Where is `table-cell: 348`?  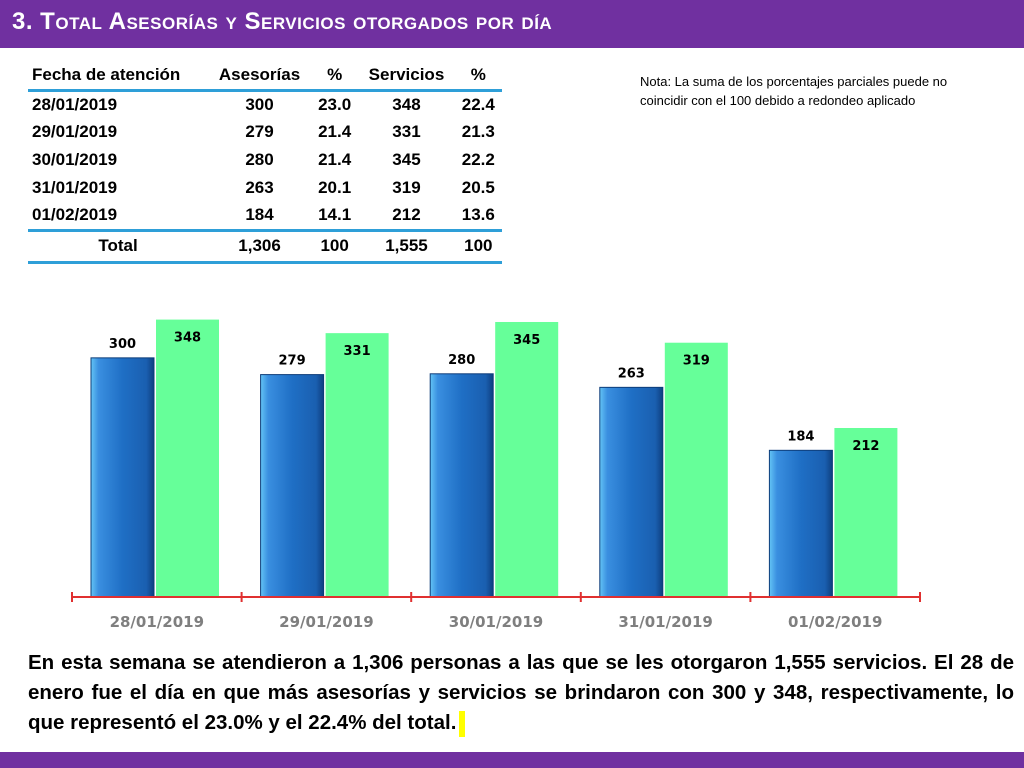
table-cell: 348 is located at coordinates (406, 104).